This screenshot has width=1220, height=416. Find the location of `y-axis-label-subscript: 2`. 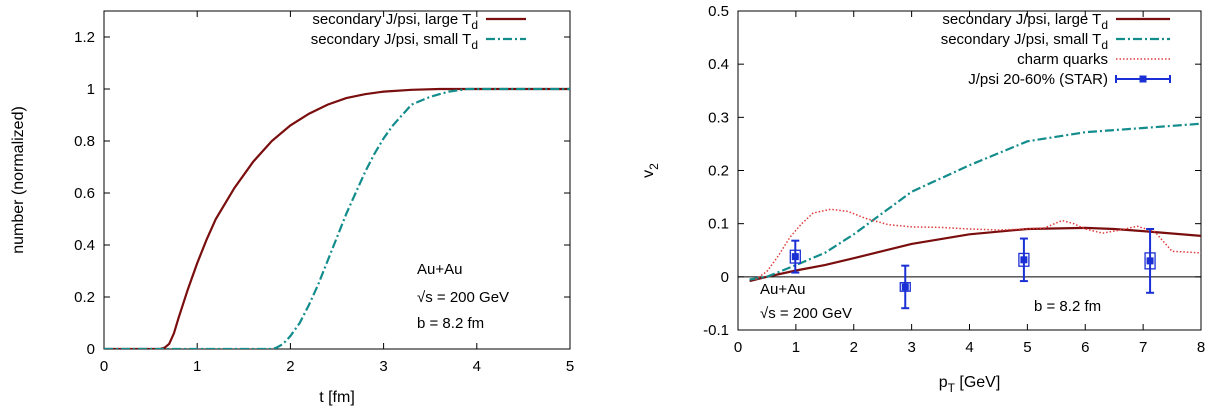

y-axis-label-subscript: 2 is located at coordinates (654, 166).